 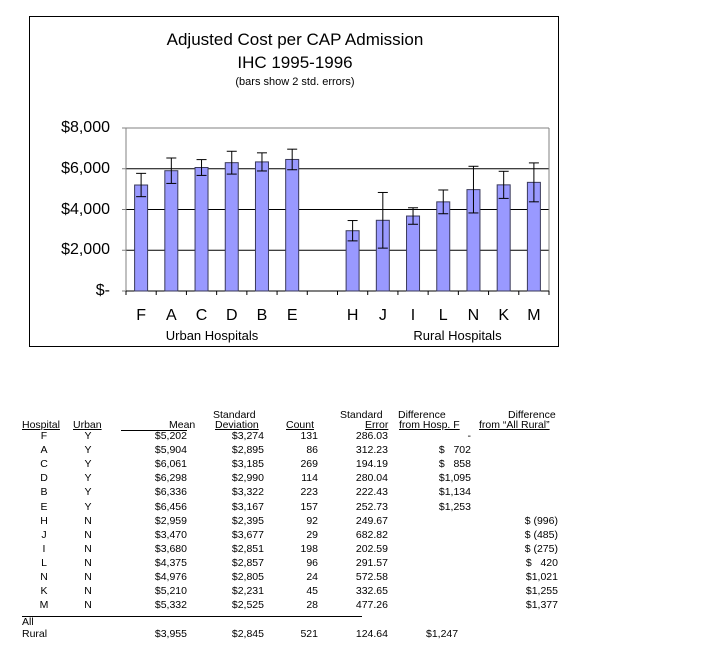 I want to click on table-cell-count: 28, so click(x=312, y=605).